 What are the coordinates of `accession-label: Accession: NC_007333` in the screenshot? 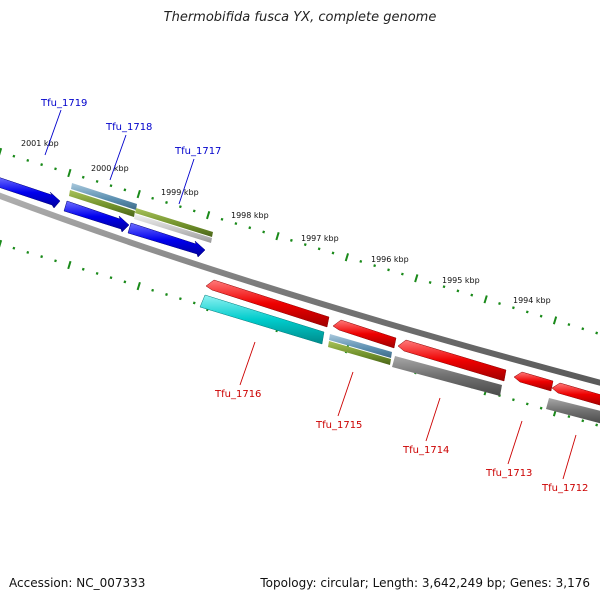 It's located at (77, 583).